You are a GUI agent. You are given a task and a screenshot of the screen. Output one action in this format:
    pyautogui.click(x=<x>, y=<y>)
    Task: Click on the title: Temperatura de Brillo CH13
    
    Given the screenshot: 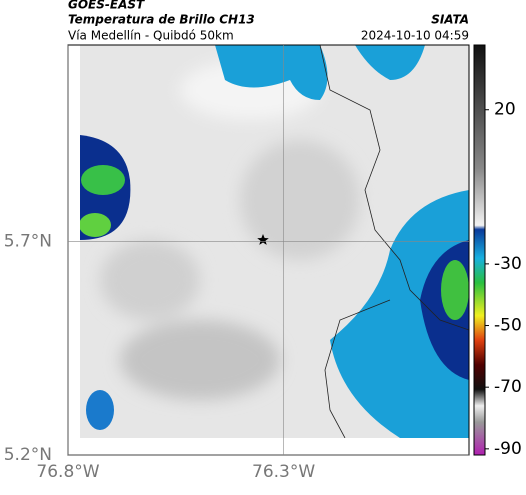 What is the action you would take?
    pyautogui.click(x=161, y=20)
    